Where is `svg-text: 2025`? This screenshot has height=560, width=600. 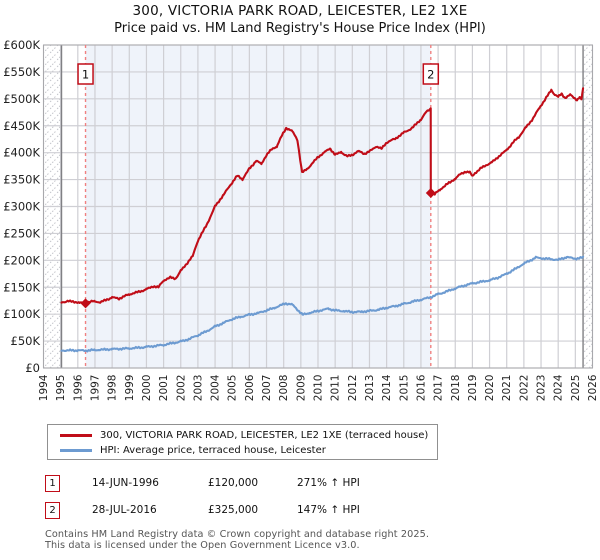
svg-text: 2025 is located at coordinates (576, 388).